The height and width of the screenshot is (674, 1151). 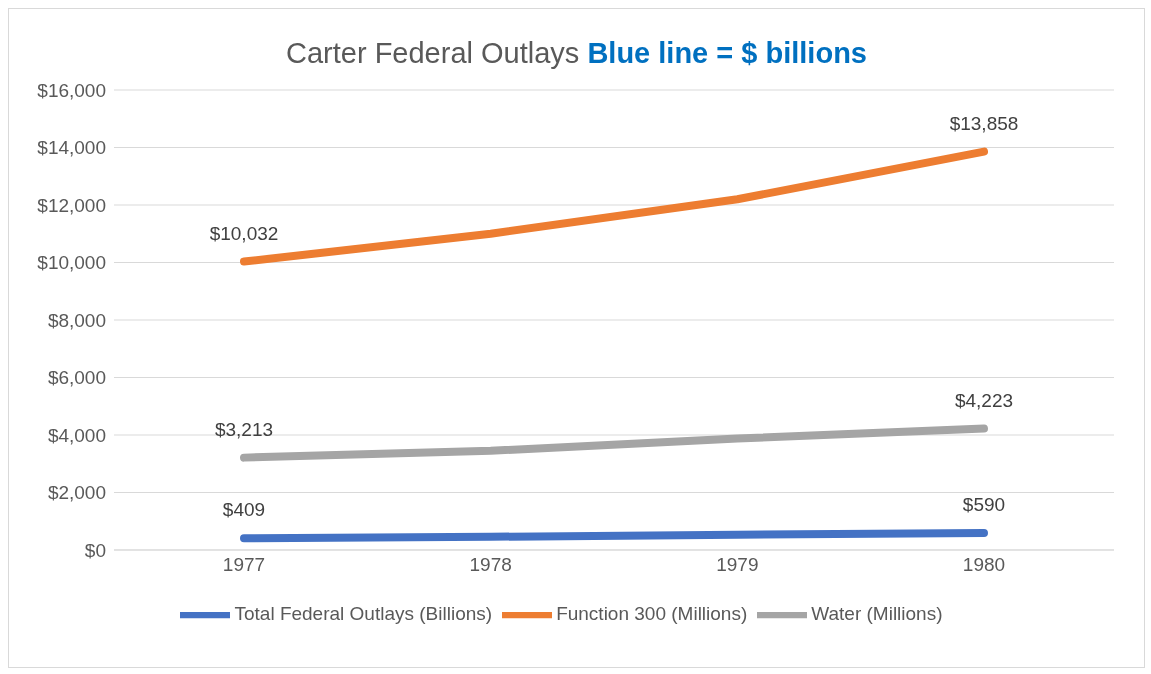 I want to click on x-tick-label: 1979, so click(x=737, y=565).